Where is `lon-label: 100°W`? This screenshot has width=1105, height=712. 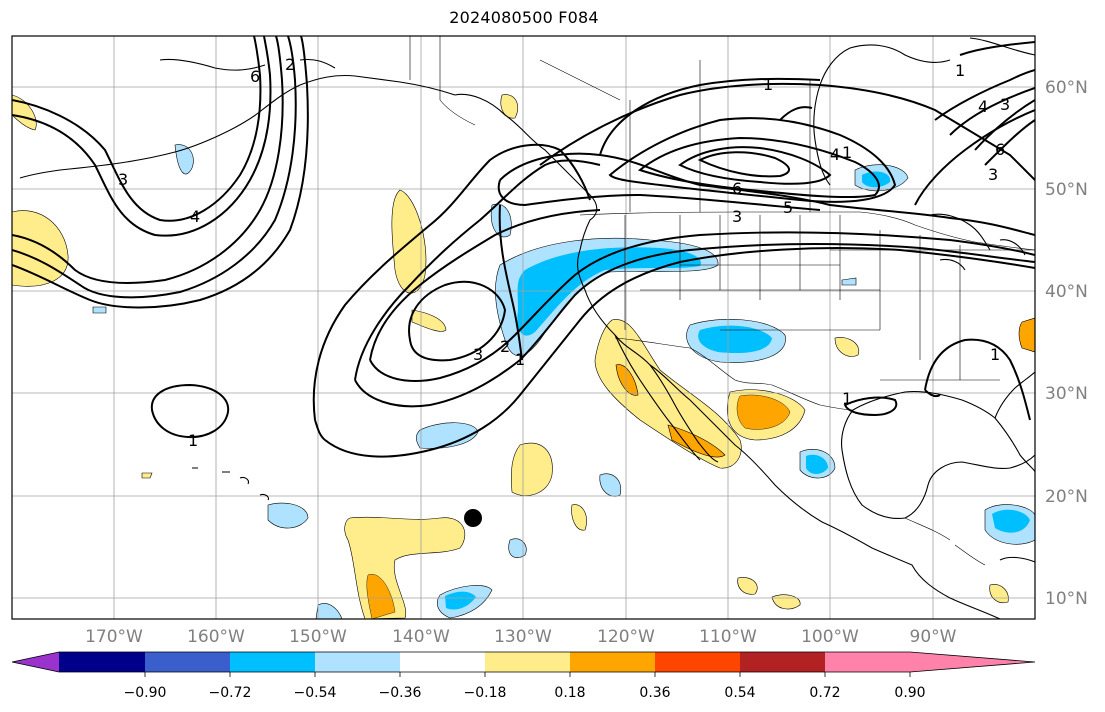 lon-label: 100°W is located at coordinates (830, 637).